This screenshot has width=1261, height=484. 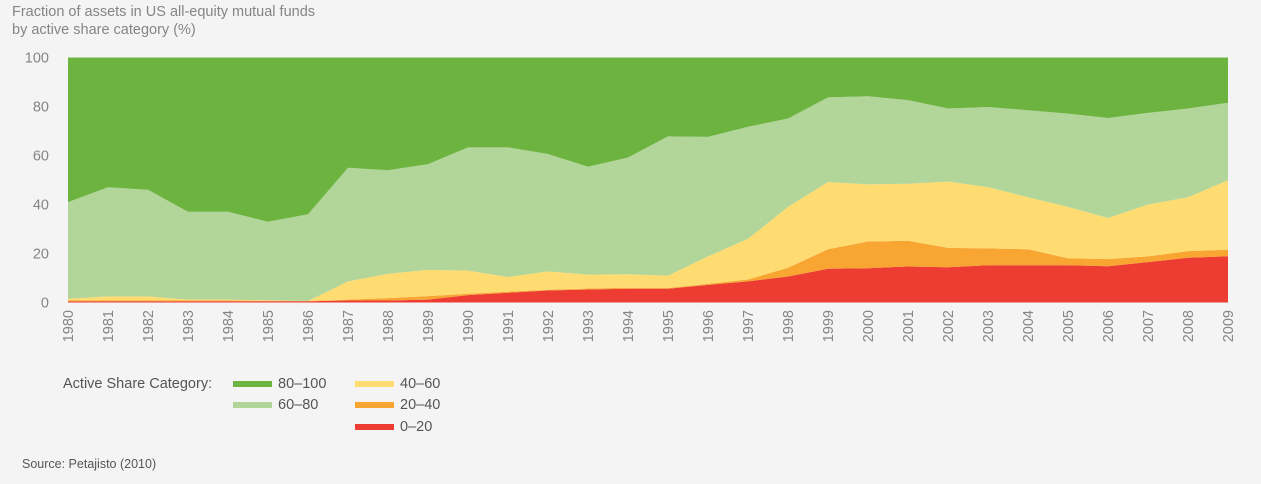 What do you see at coordinates (749, 326) in the screenshot?
I see `x-tick-label: 1997` at bounding box center [749, 326].